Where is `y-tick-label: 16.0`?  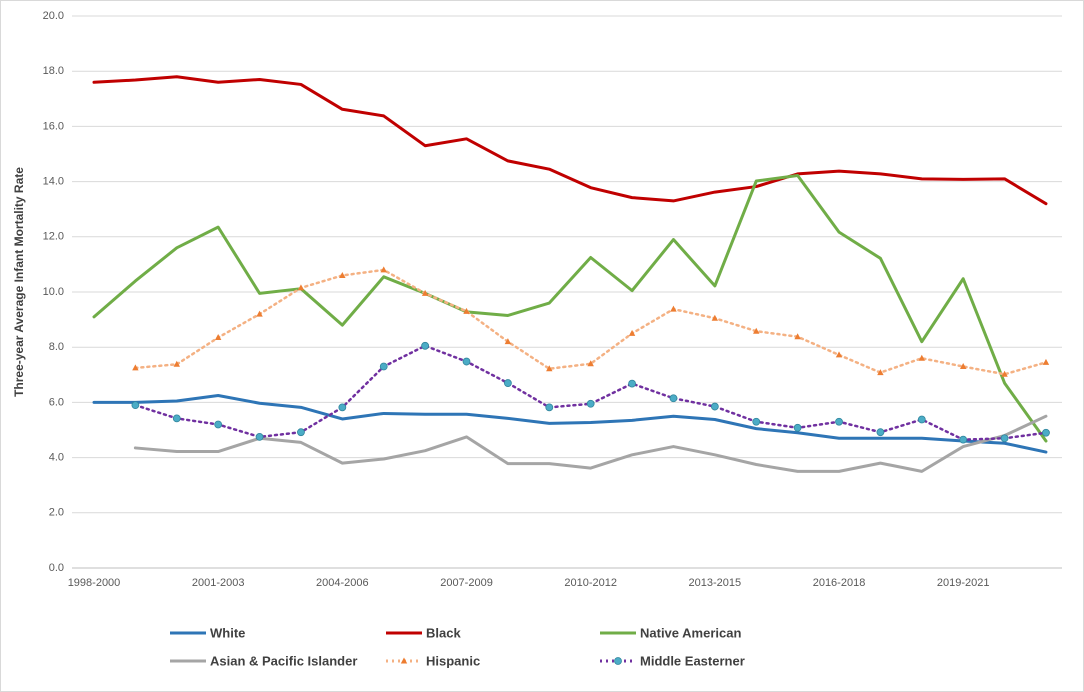
y-tick-label: 16.0 is located at coordinates (53, 126).